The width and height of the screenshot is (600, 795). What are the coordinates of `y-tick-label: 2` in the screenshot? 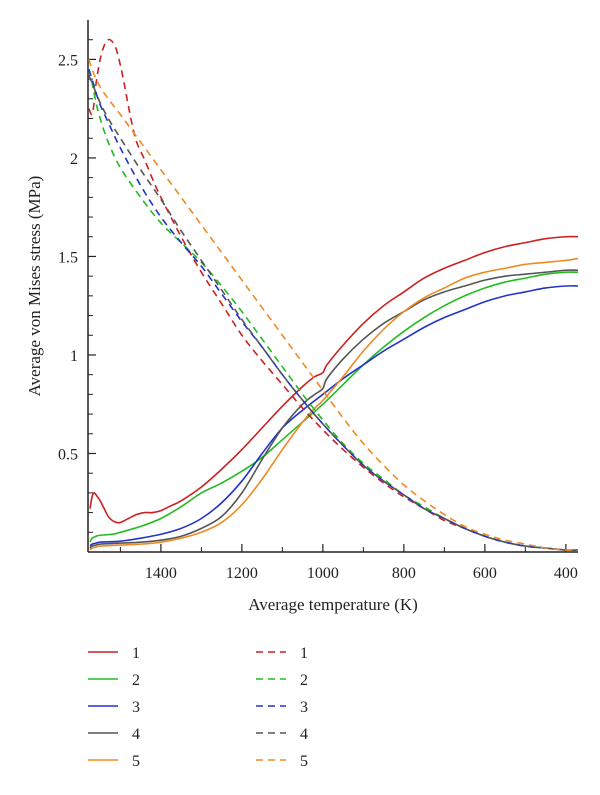 It's located at (74, 159).